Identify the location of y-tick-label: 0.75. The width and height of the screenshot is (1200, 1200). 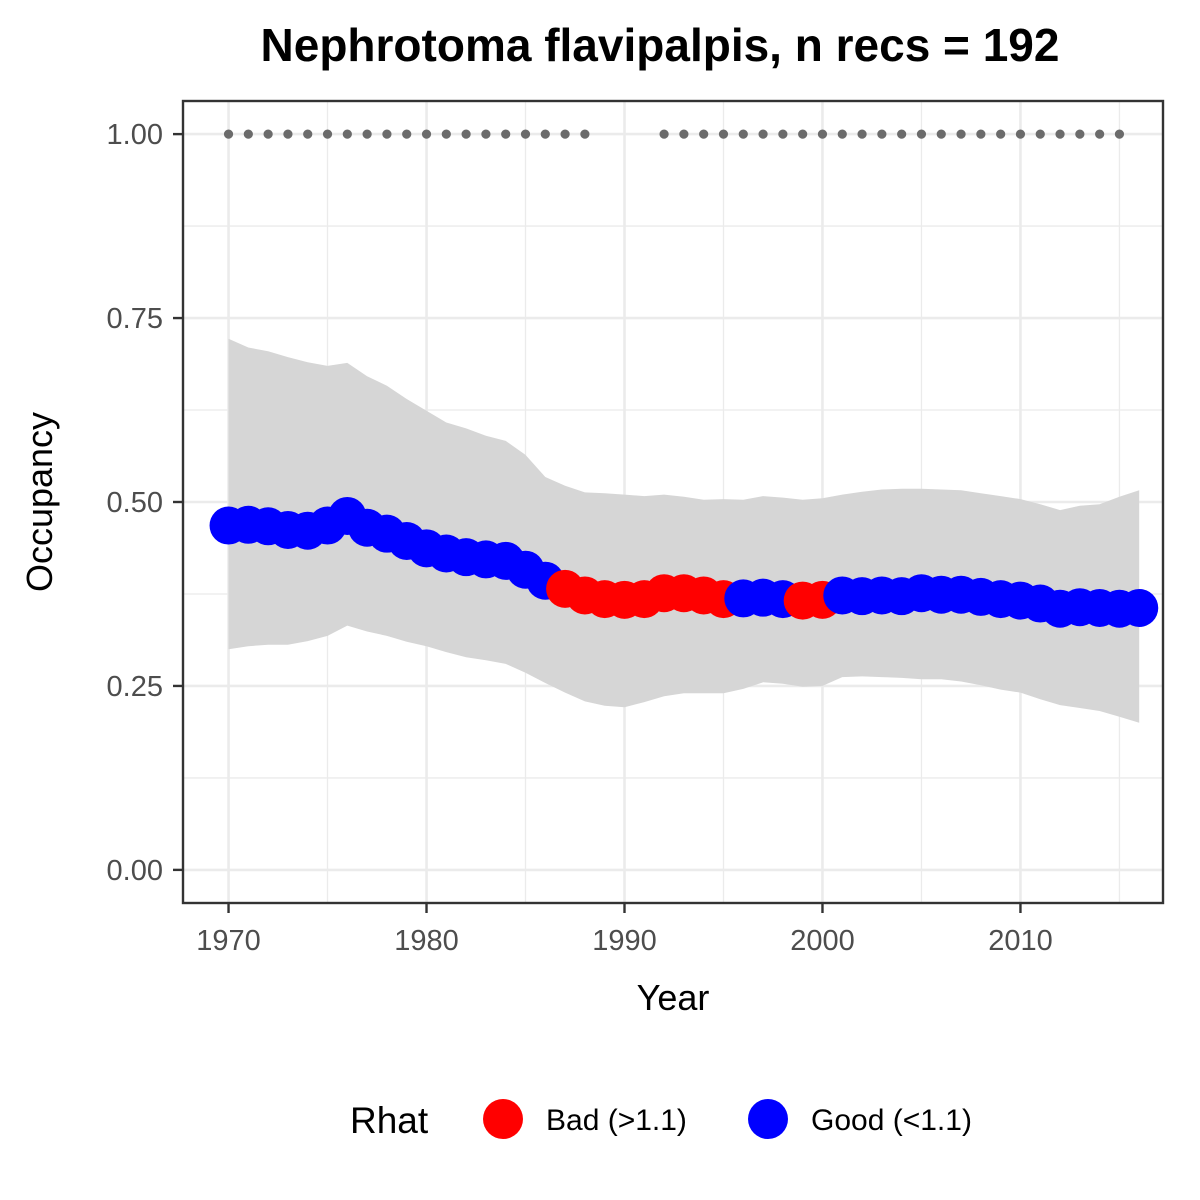
(135, 319).